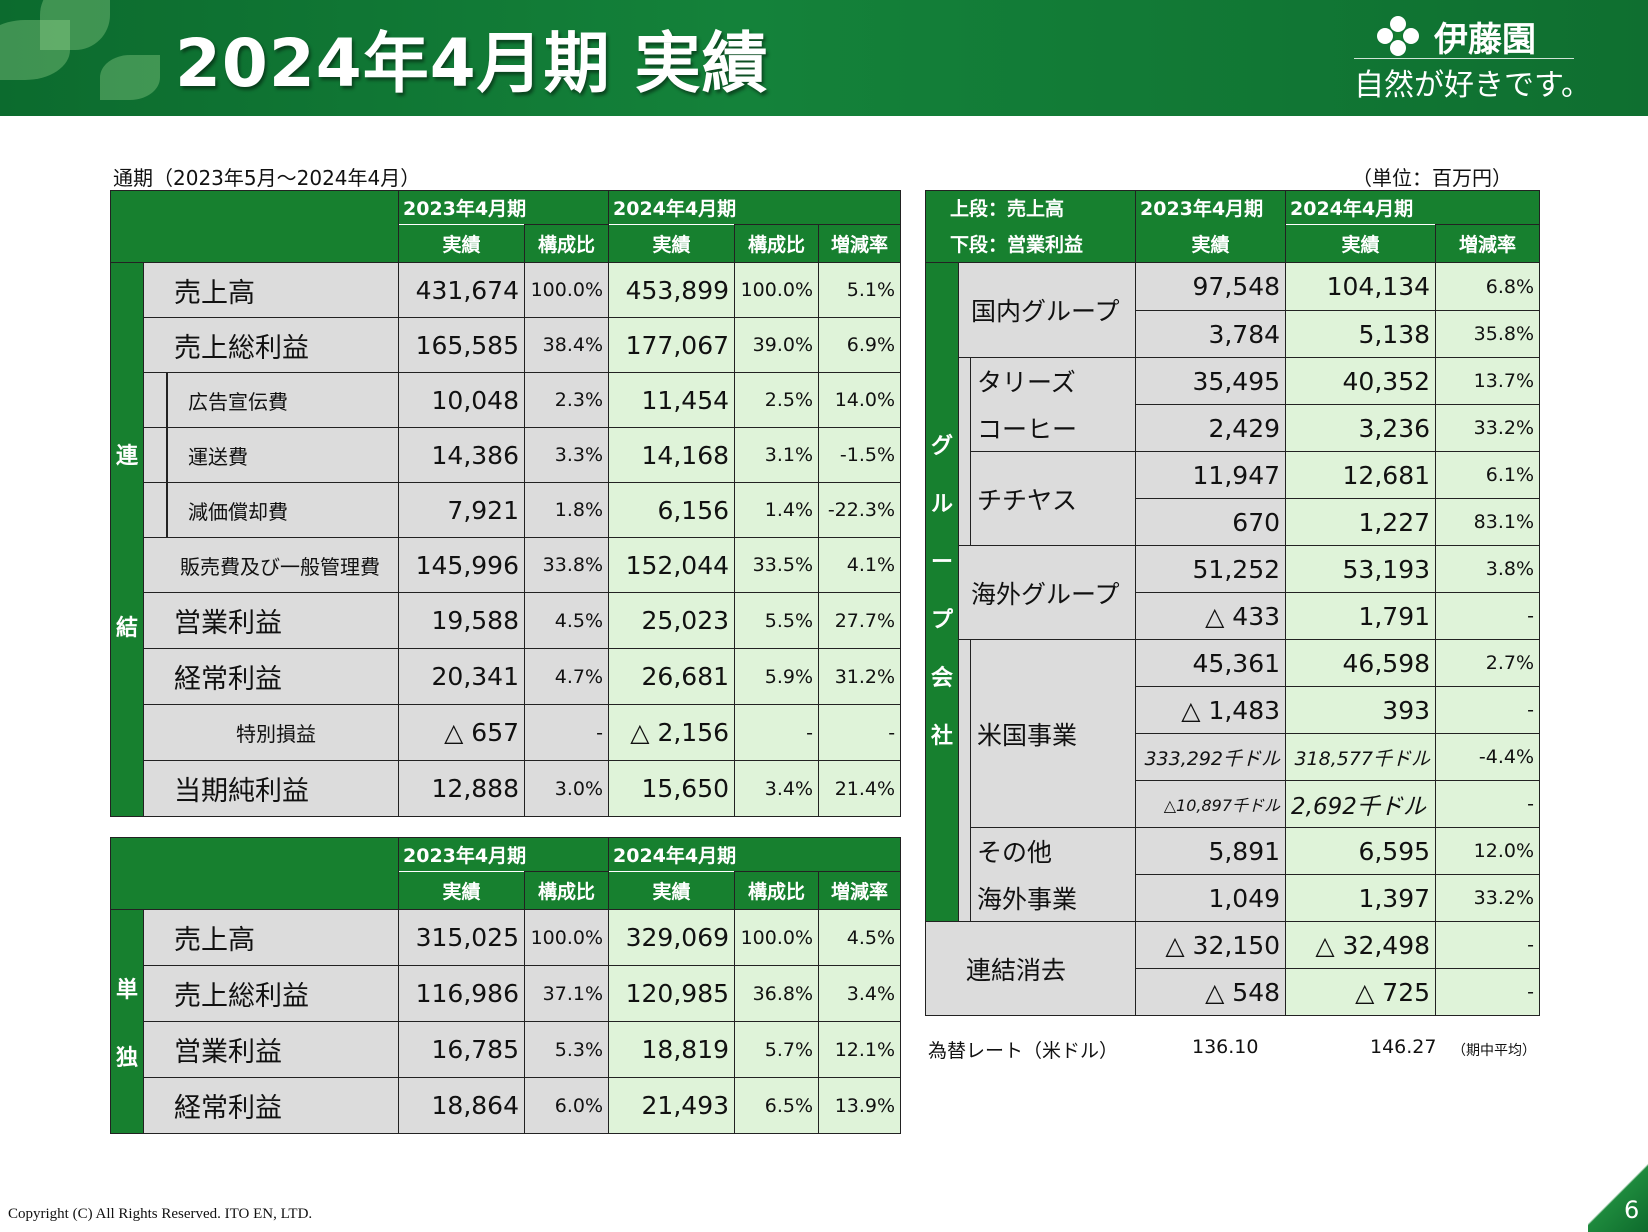 This screenshot has height=1232, width=1648. I want to click on table-row: 広告宣伝費 10,048 2.3% 11,454 2.5% 14.0%, so click(506, 400).